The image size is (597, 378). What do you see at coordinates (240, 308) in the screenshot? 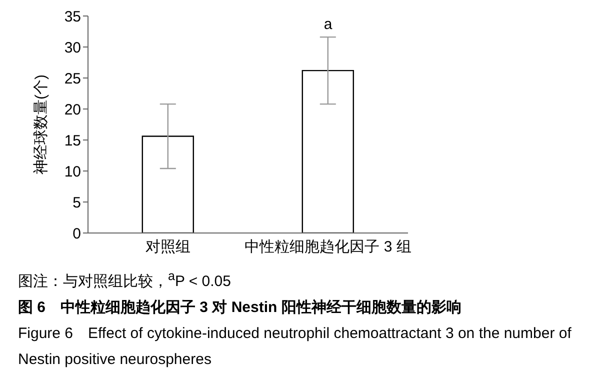
I see `caption: 图 6 中性粒细胞趋化因子 3 对 Nestin 阳性神经干细胞数量的影响` at bounding box center [240, 308].